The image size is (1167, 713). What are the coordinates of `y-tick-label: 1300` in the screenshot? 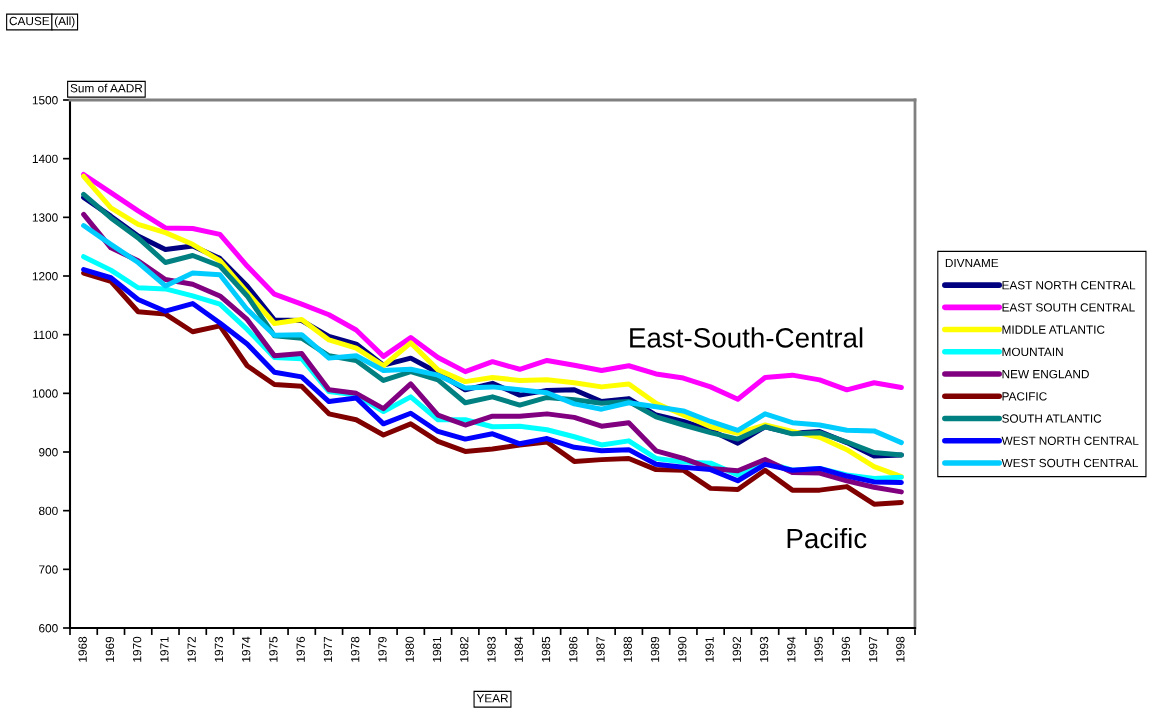 It's located at (45, 217).